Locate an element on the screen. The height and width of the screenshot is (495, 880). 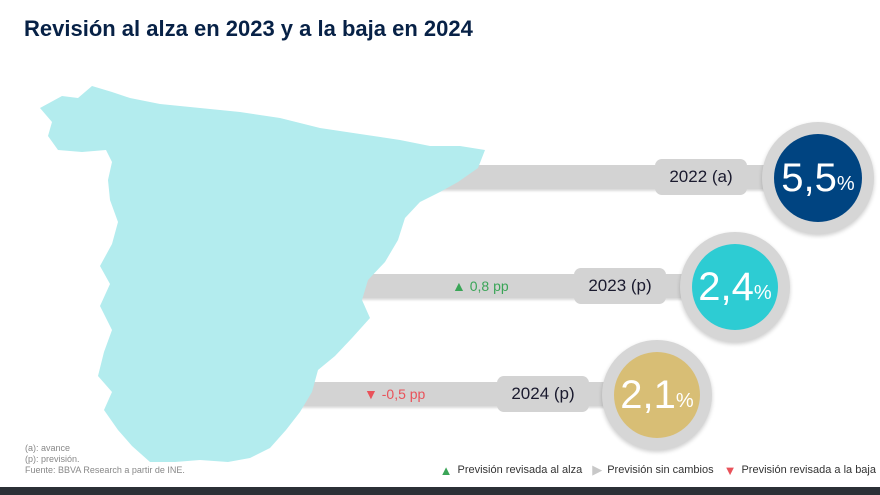
legend-item-unchanged: ▶ Previsión sin cambios is located at coordinates (653, 469).